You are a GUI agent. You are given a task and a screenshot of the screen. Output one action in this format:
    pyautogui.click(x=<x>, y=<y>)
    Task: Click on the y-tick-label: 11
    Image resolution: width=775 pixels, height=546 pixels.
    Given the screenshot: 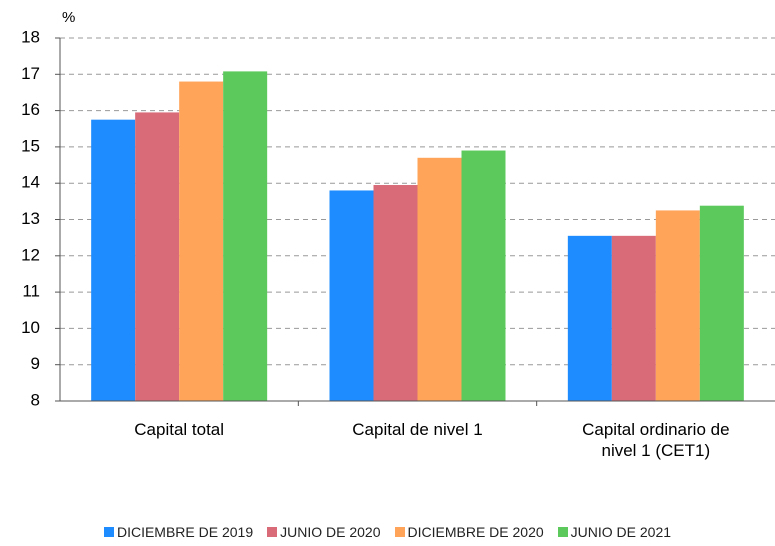 What is the action you would take?
    pyautogui.click(x=31, y=291)
    